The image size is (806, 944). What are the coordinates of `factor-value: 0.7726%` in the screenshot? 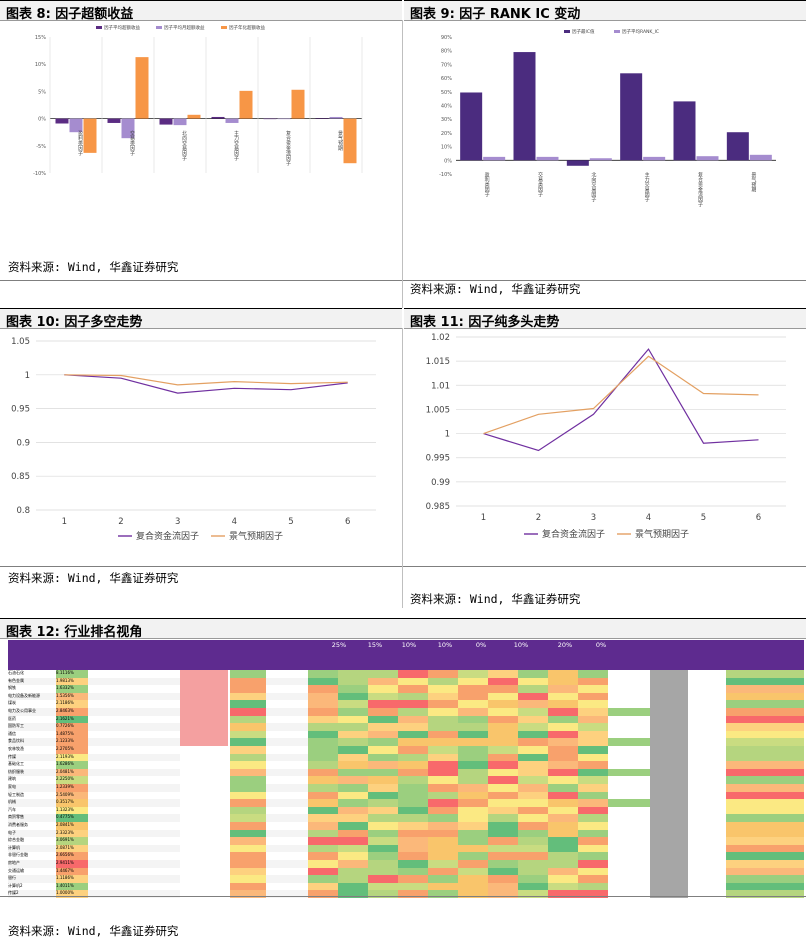 It's located at (72, 727).